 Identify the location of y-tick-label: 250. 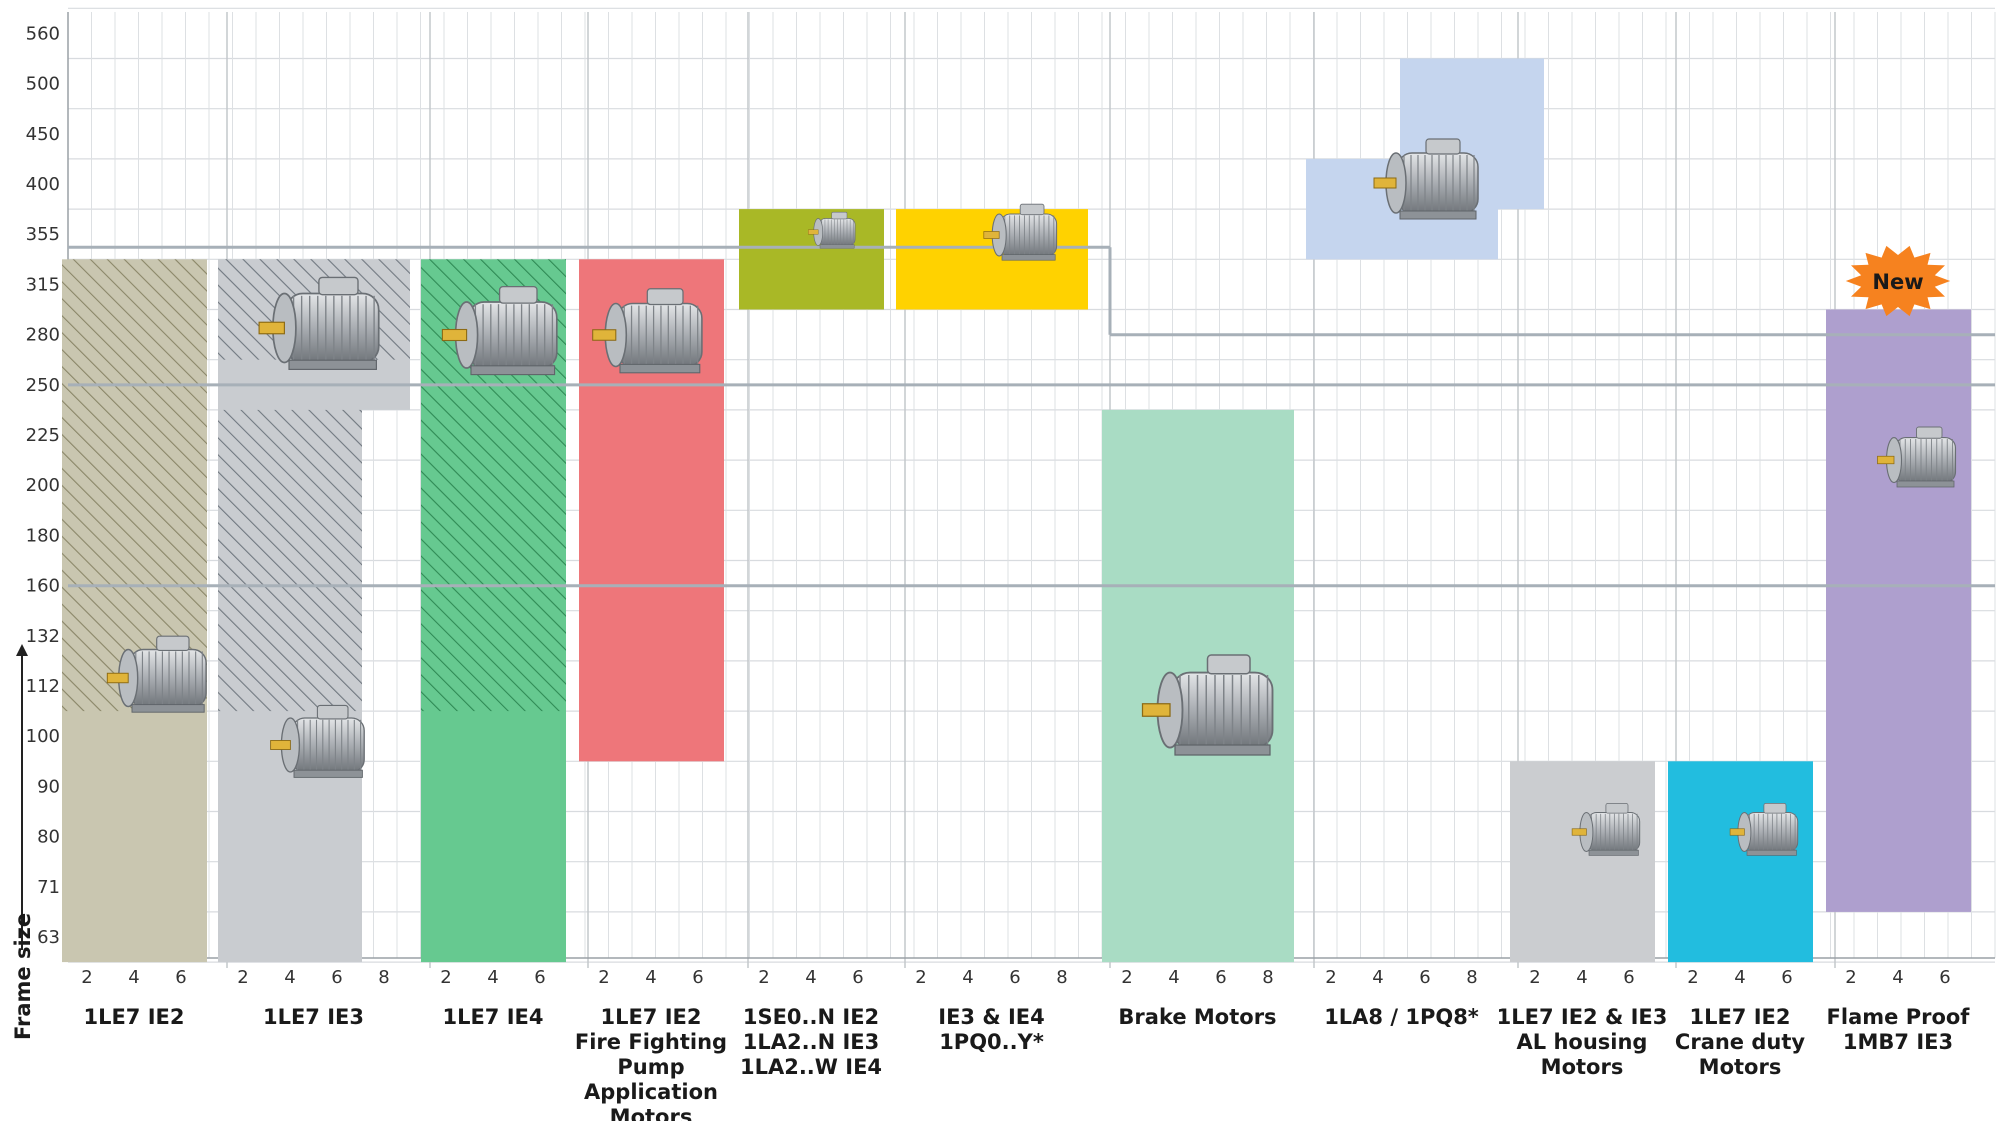
(43, 385).